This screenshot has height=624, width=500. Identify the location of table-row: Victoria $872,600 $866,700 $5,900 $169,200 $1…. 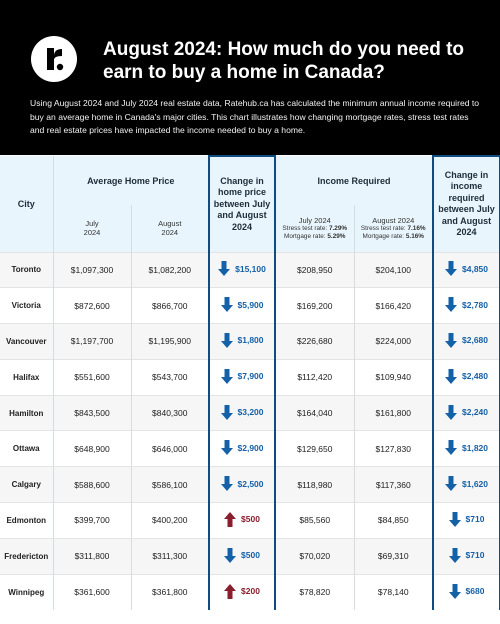
(250, 305).